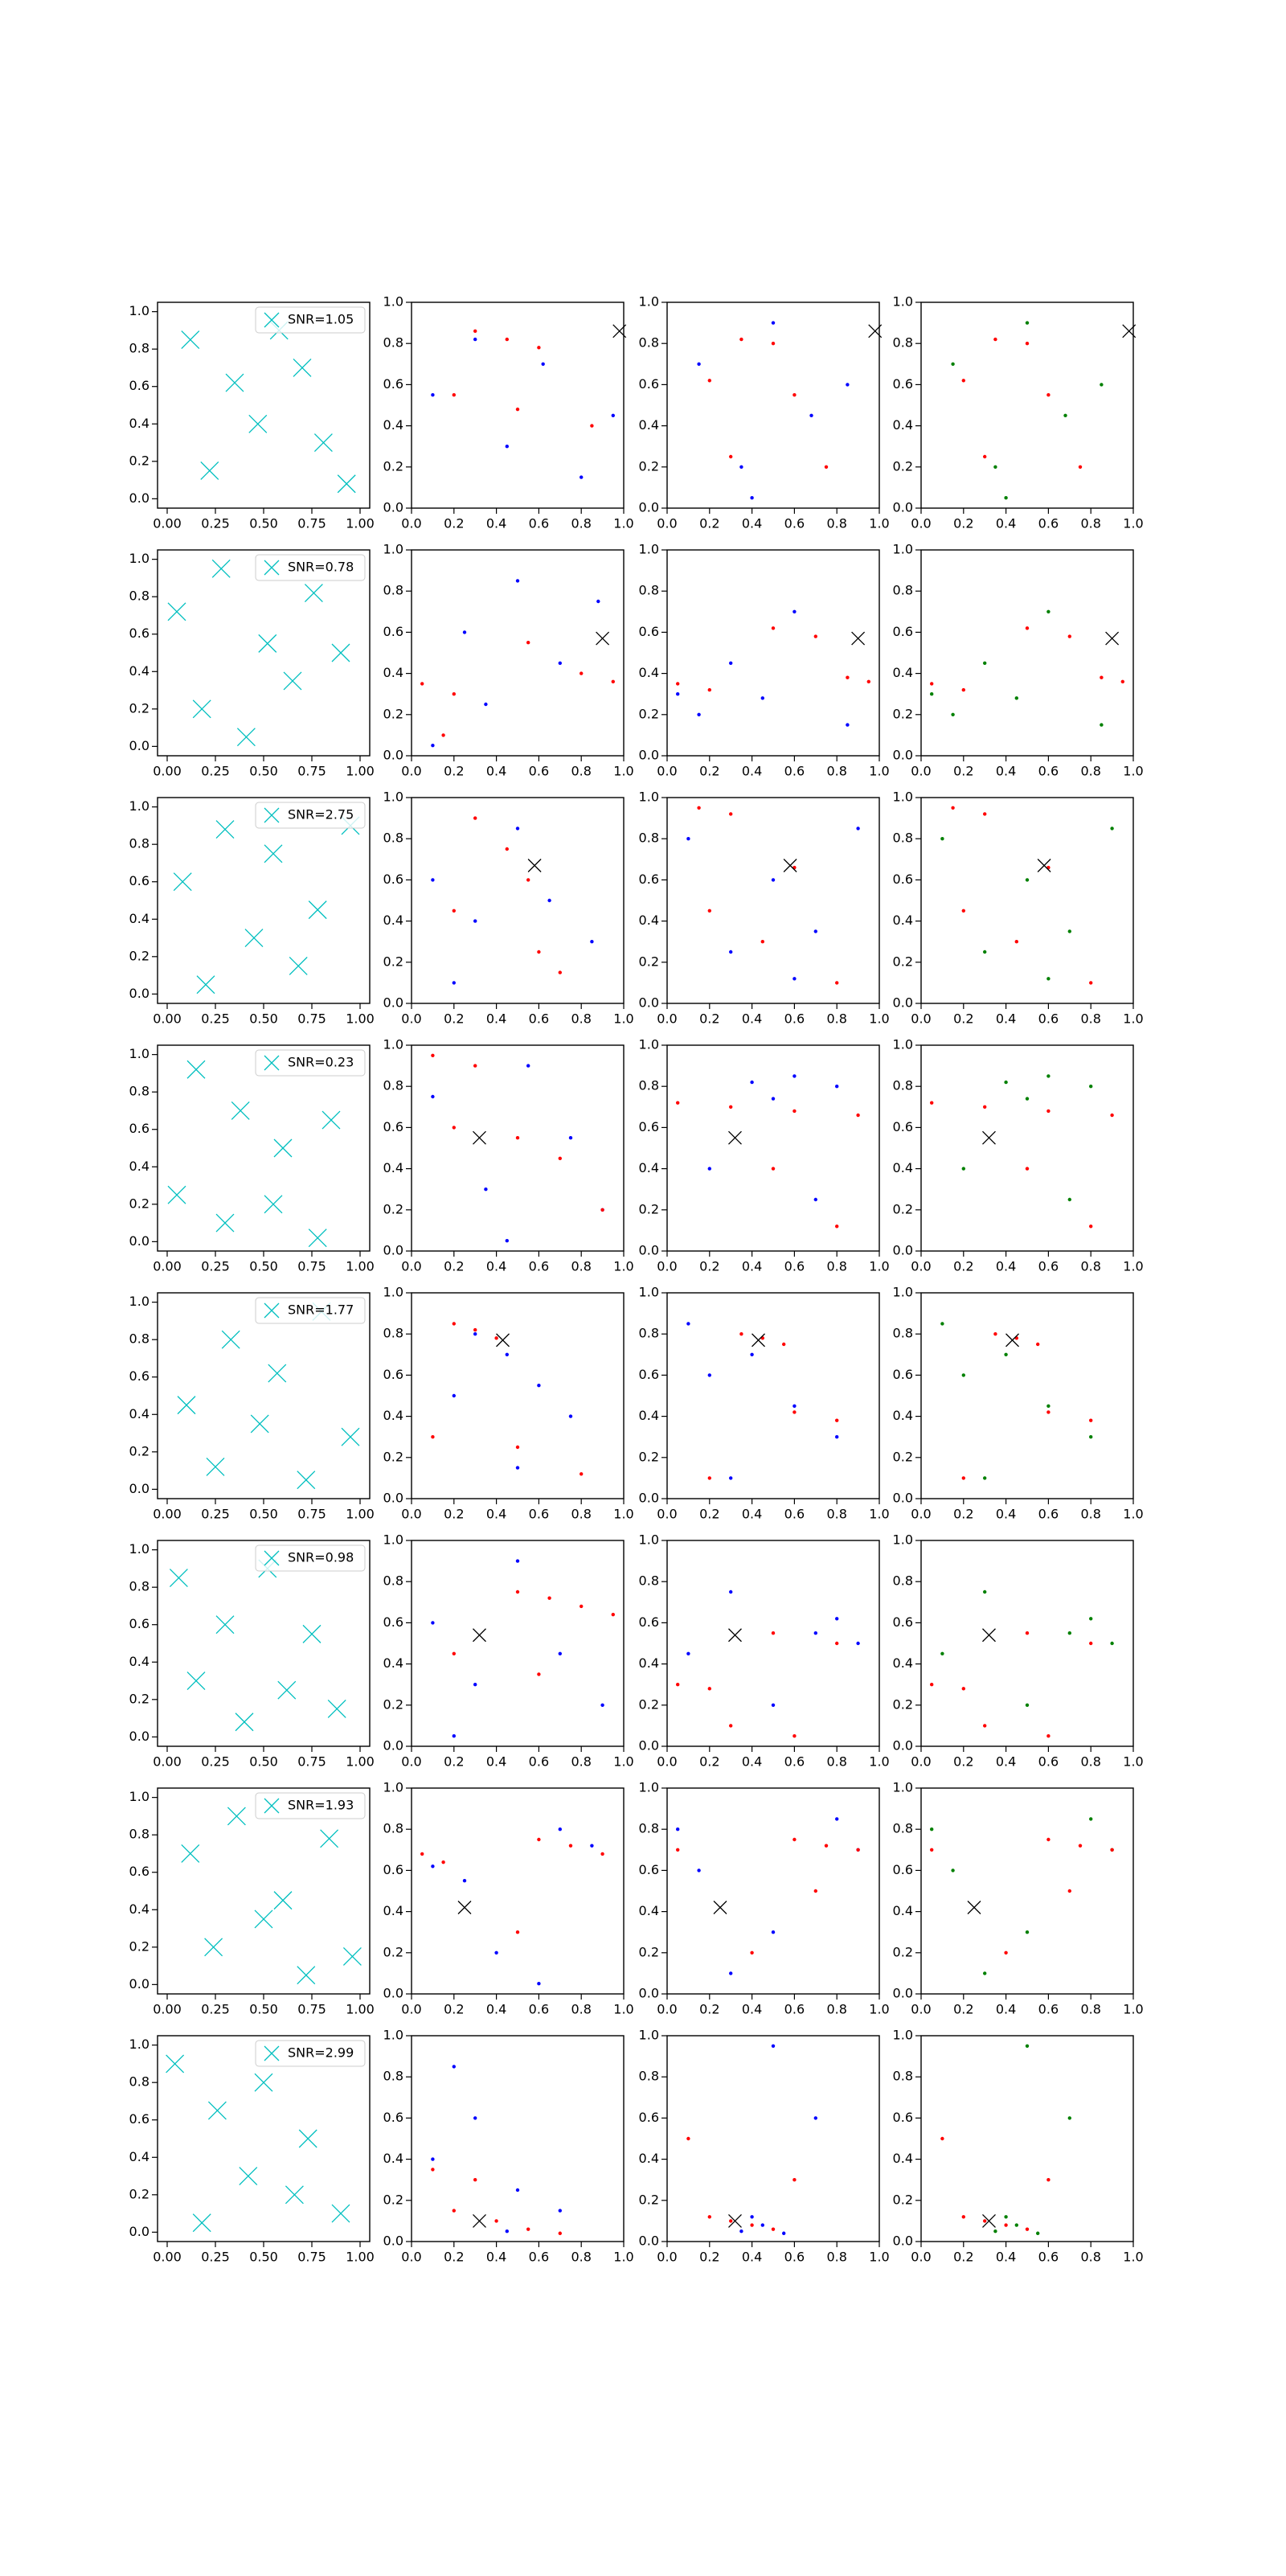 This screenshot has width=1286, height=2576. Describe the element at coordinates (310, 1806) in the screenshot. I see `legend-box` at that location.